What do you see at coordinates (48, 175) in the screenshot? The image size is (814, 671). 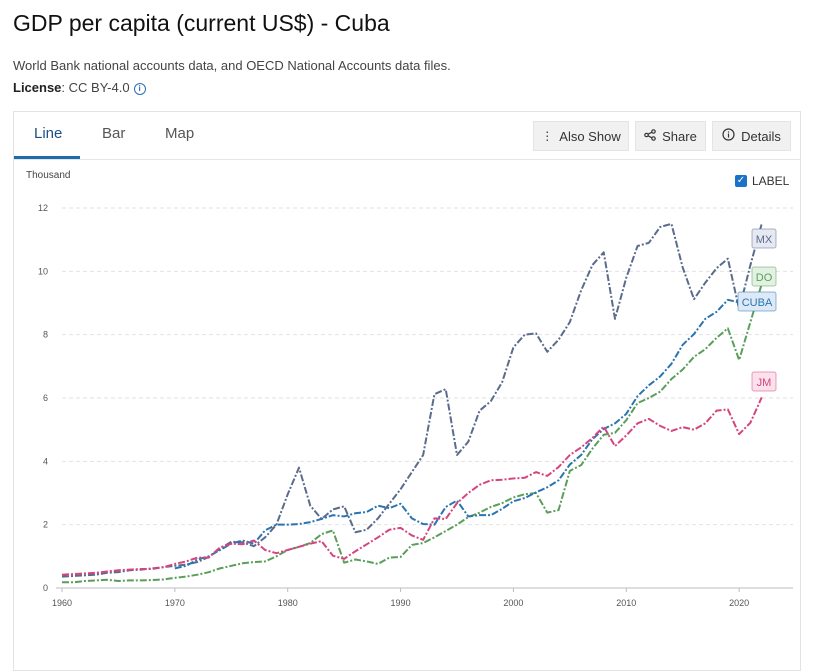 I see `y-axis-label: Thousand` at bounding box center [48, 175].